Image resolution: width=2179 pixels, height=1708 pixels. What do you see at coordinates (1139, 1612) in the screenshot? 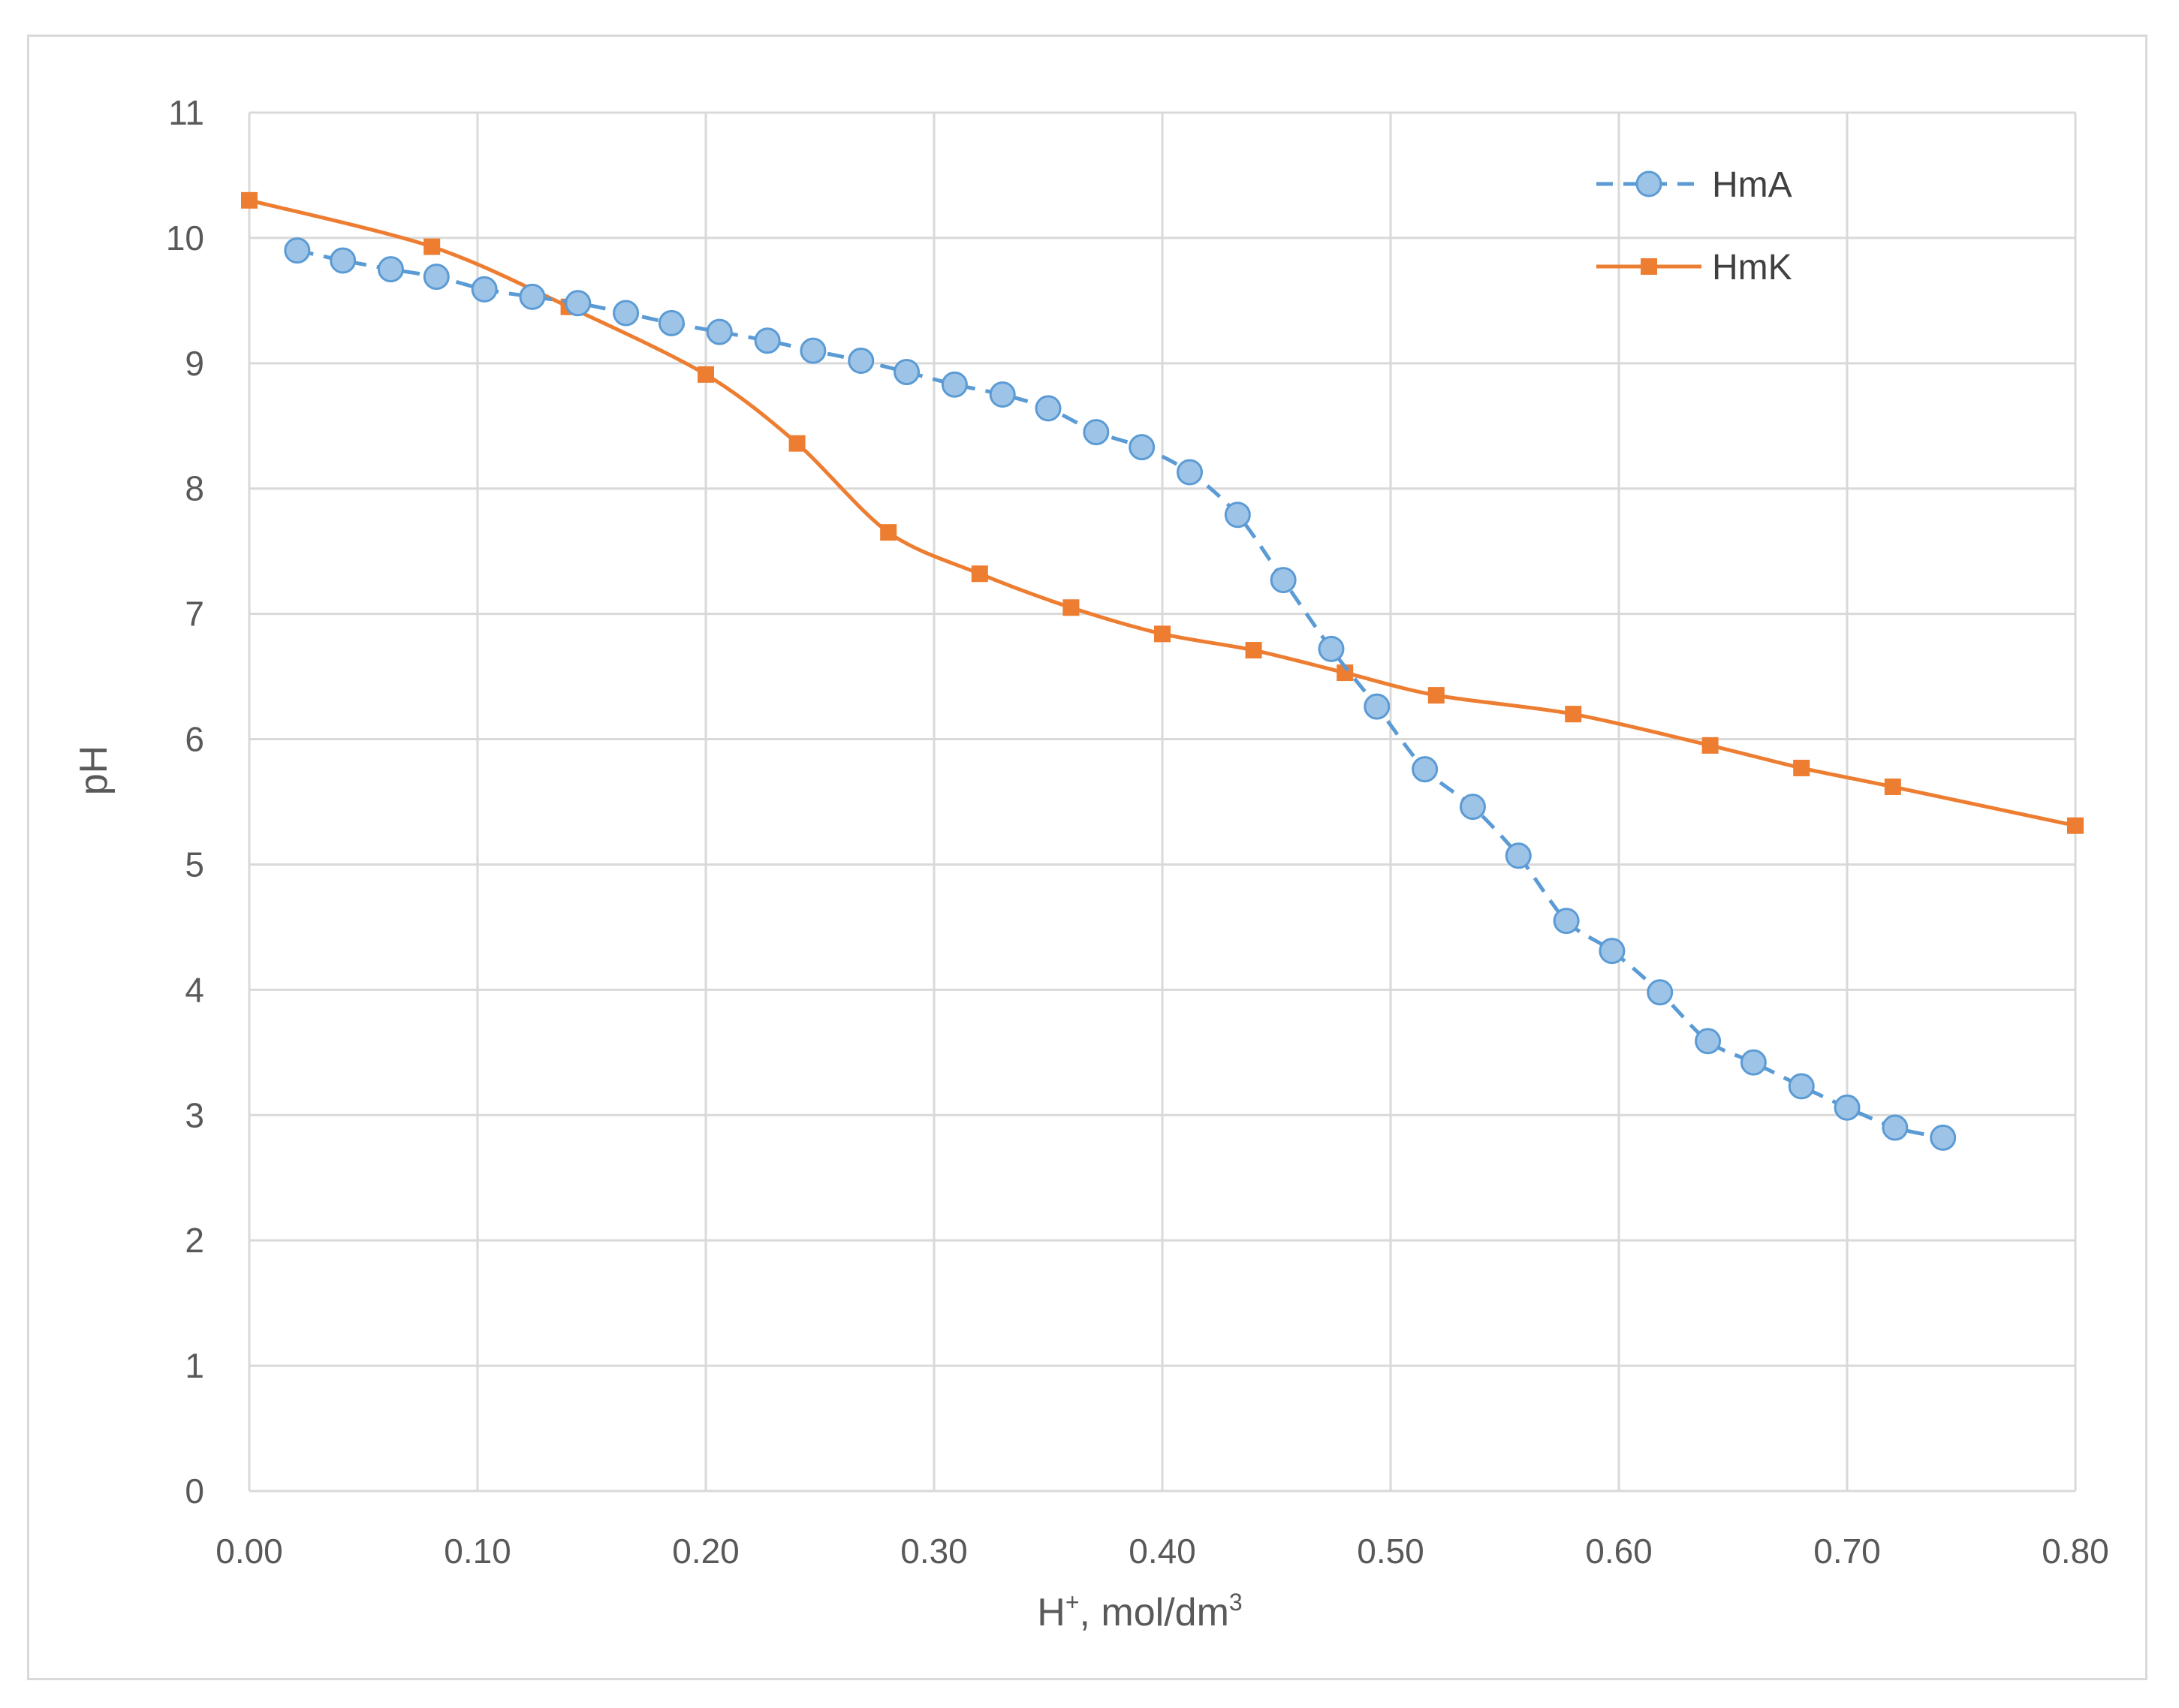
I see `x-axis-title: H+, mol/dm3` at bounding box center [1139, 1612].